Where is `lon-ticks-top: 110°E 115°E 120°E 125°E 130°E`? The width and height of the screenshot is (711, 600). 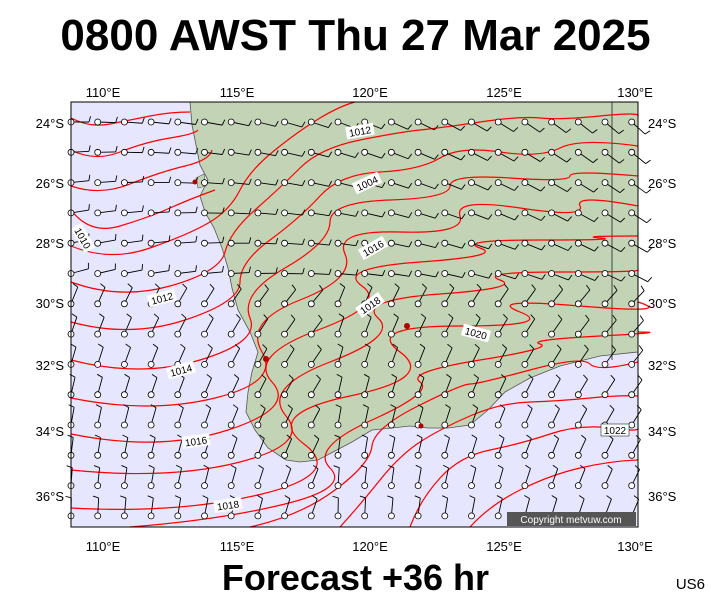
lon-ticks-top: 110°E 115°E 120°E 125°E 130°E is located at coordinates (369, 92).